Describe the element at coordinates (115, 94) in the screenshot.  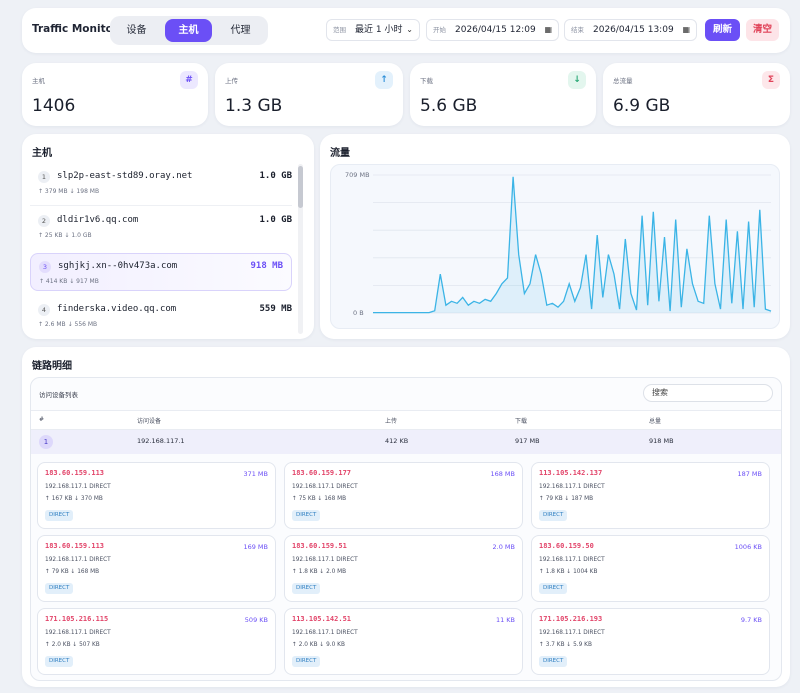
I see `stat-card-hosts: 主机 1406 #` at that location.